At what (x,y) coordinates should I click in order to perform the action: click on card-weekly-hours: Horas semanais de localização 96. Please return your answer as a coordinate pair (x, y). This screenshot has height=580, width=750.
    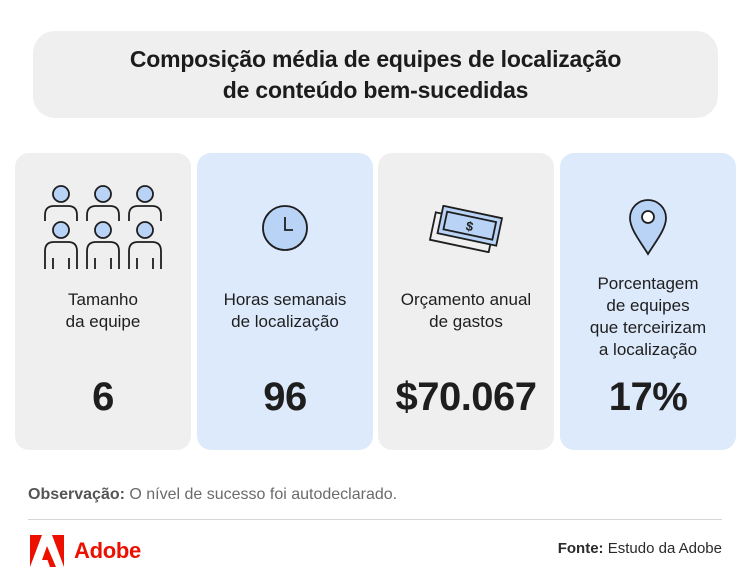
    Looking at the image, I should click on (285, 301).